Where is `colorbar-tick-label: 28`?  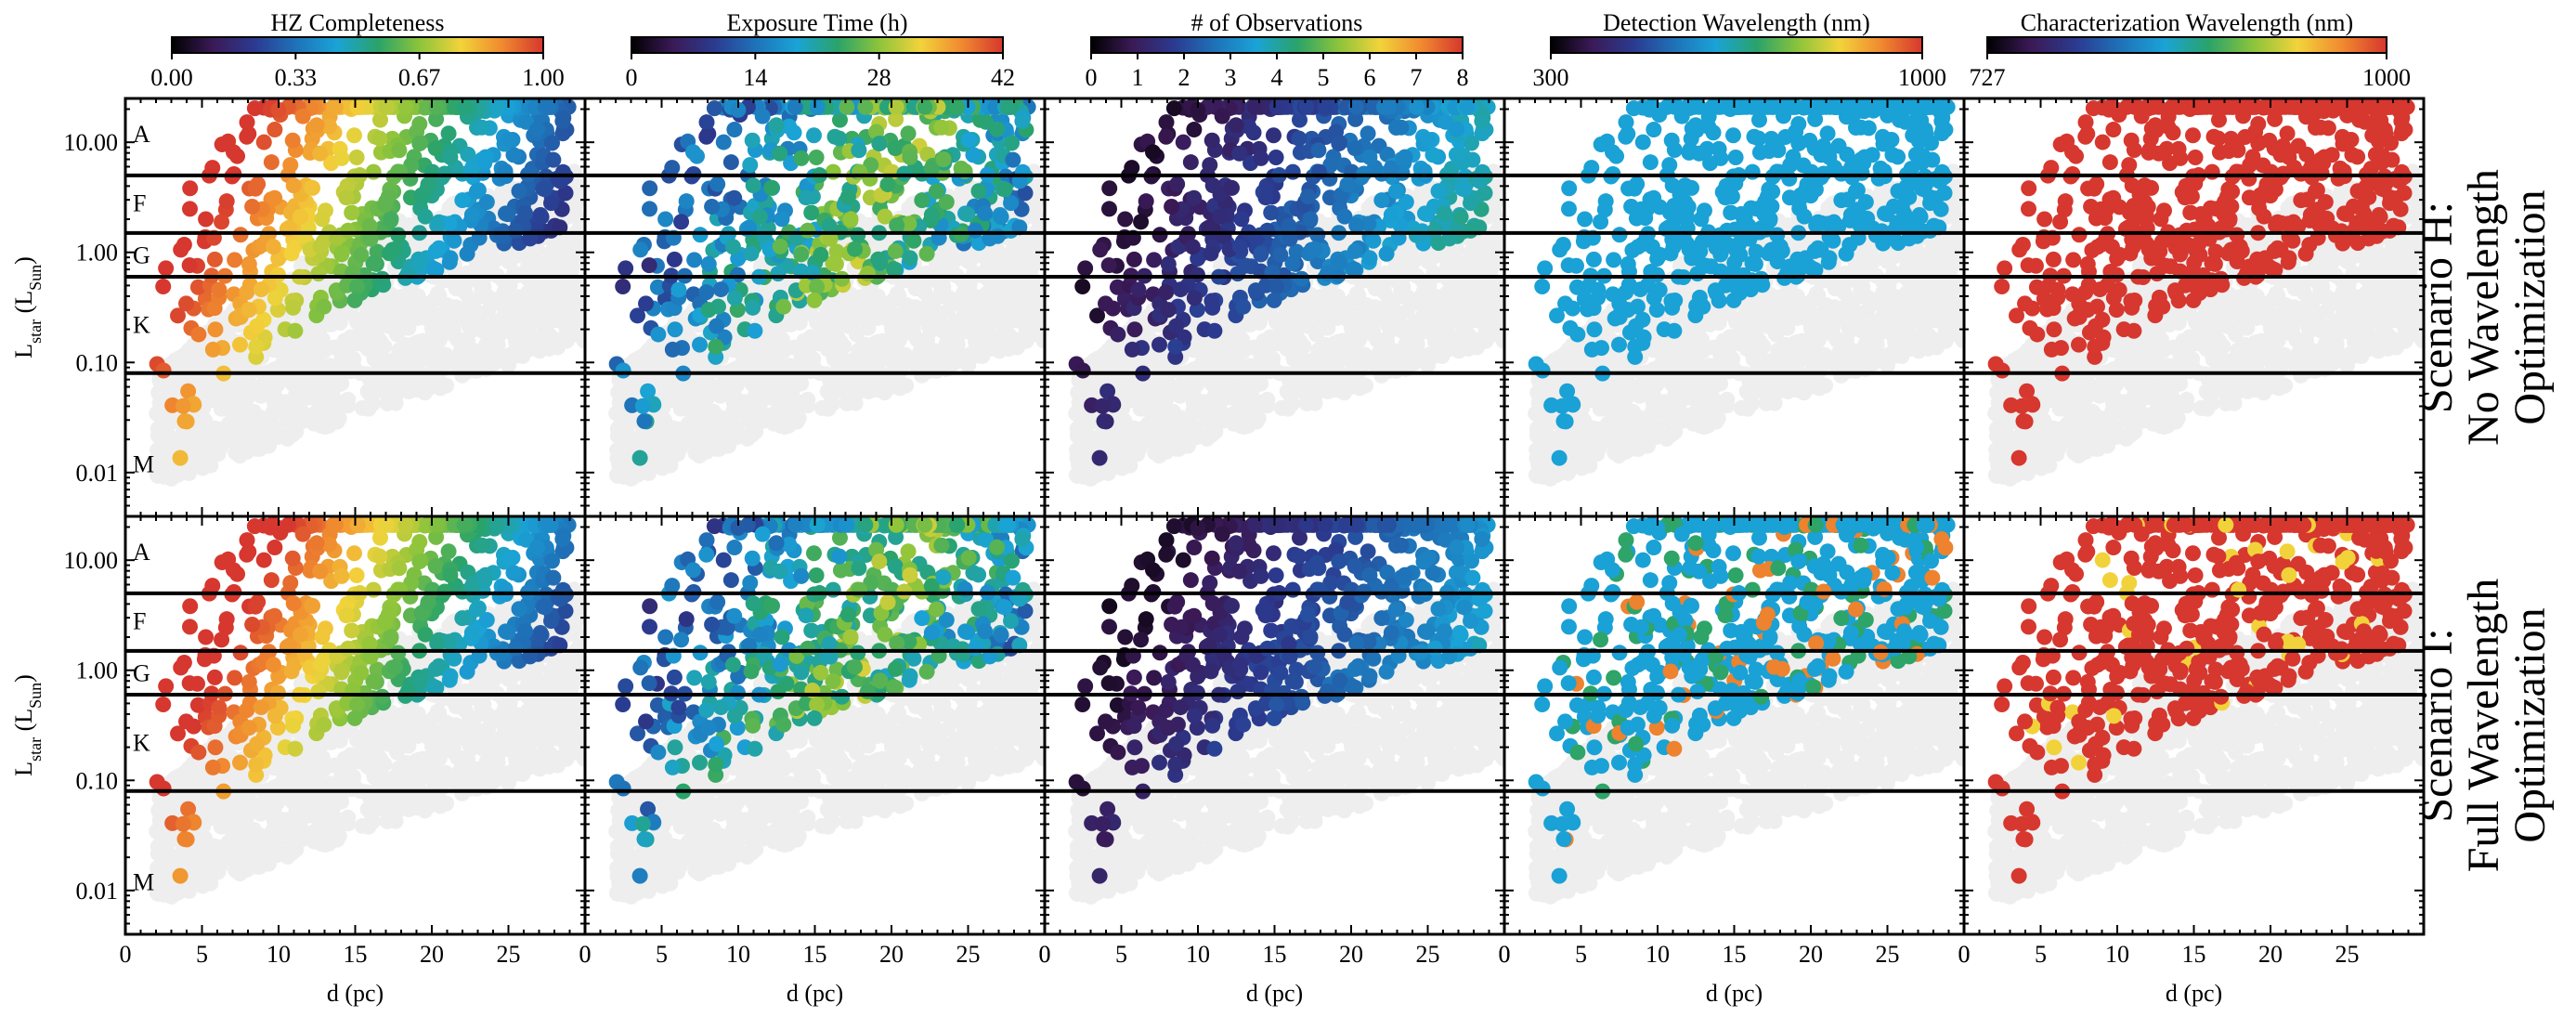 colorbar-tick-label: 28 is located at coordinates (879, 78).